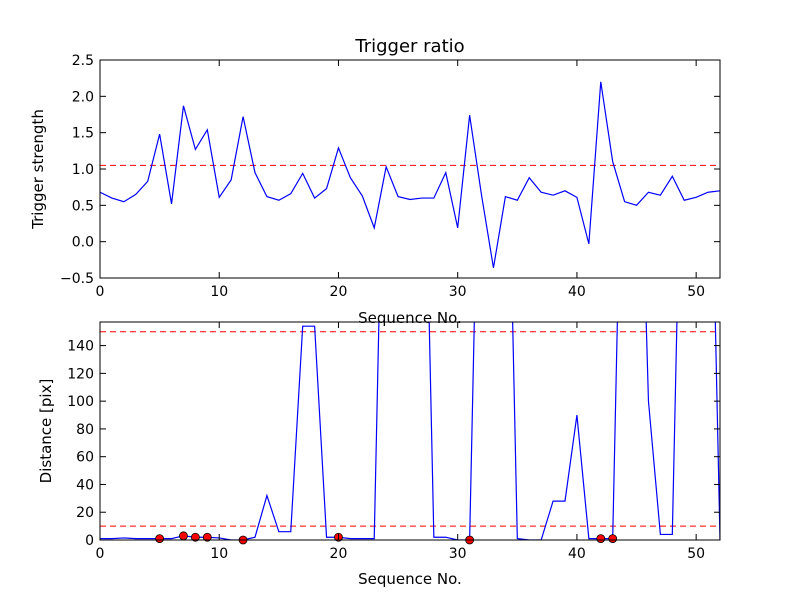 The height and width of the screenshot is (600, 800). I want to click on top-x-tick-label: 50, so click(696, 292).